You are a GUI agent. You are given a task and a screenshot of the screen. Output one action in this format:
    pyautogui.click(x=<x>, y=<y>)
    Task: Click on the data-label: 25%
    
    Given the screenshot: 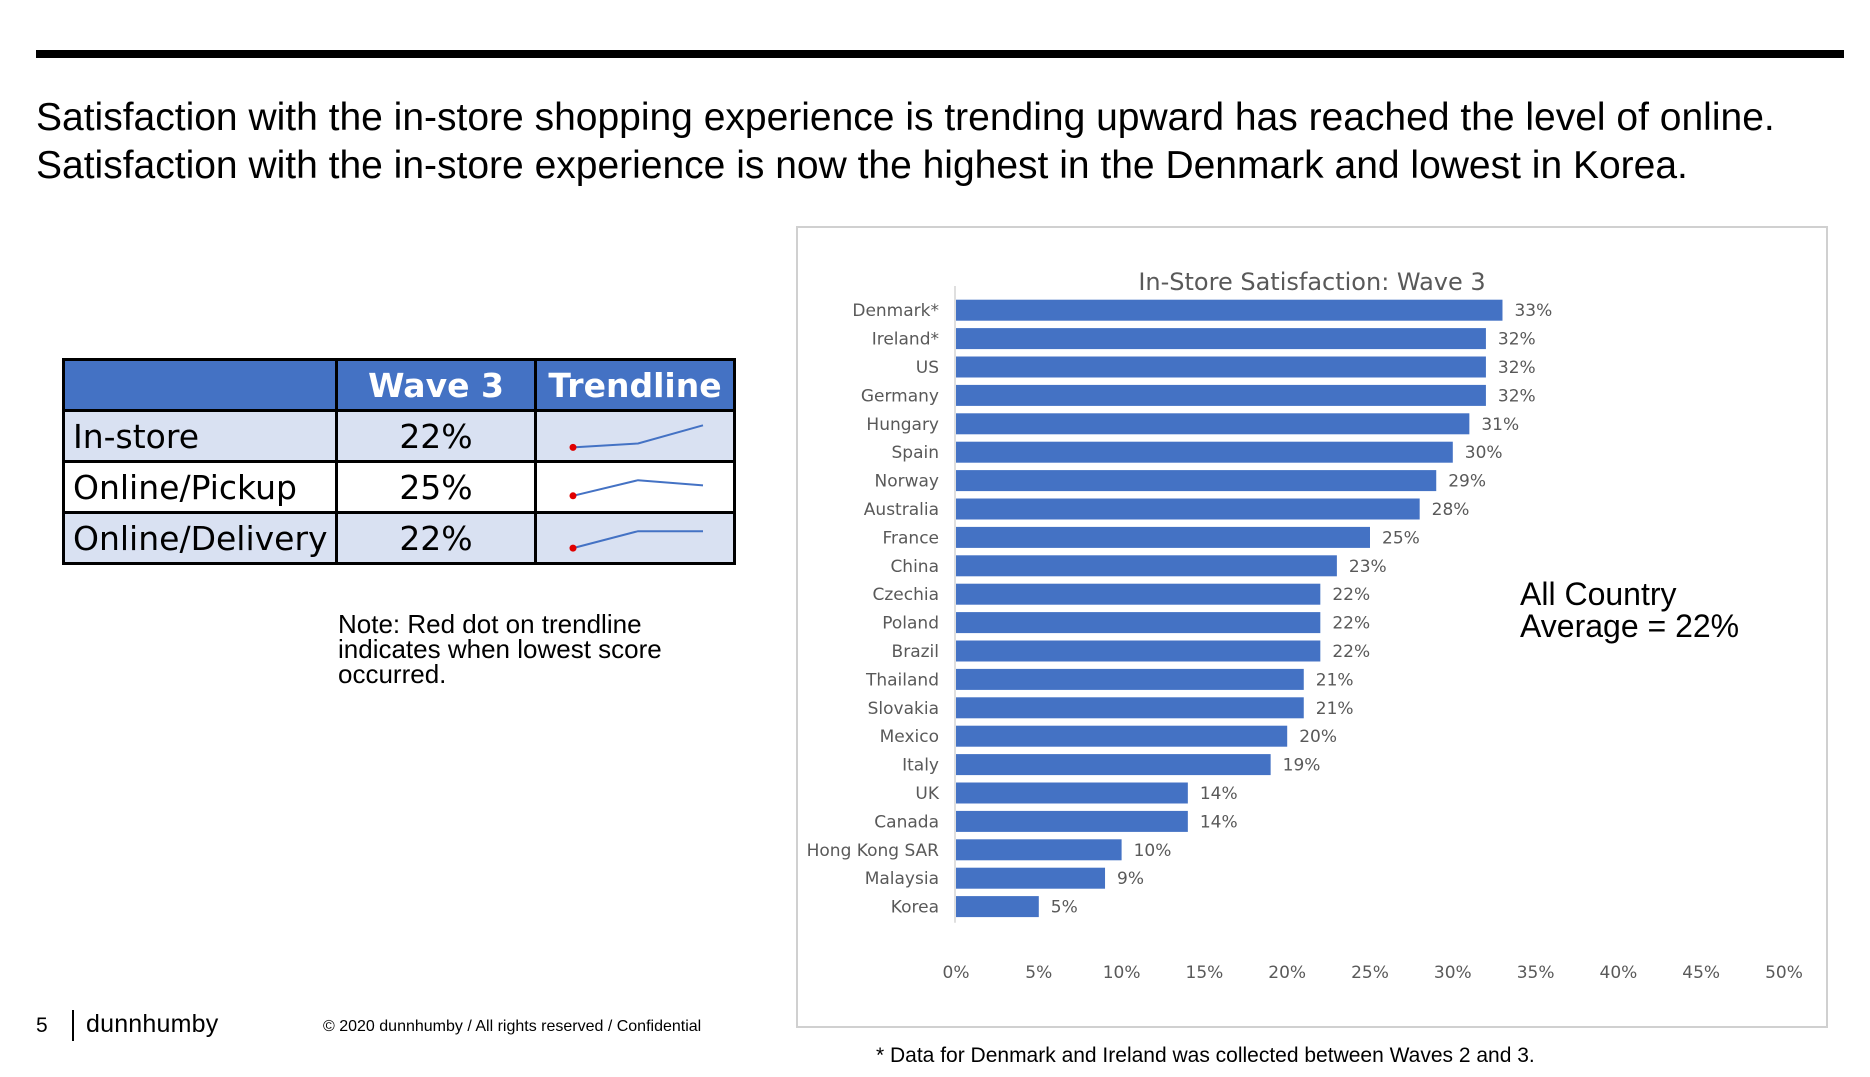 What is the action you would take?
    pyautogui.click(x=1401, y=538)
    